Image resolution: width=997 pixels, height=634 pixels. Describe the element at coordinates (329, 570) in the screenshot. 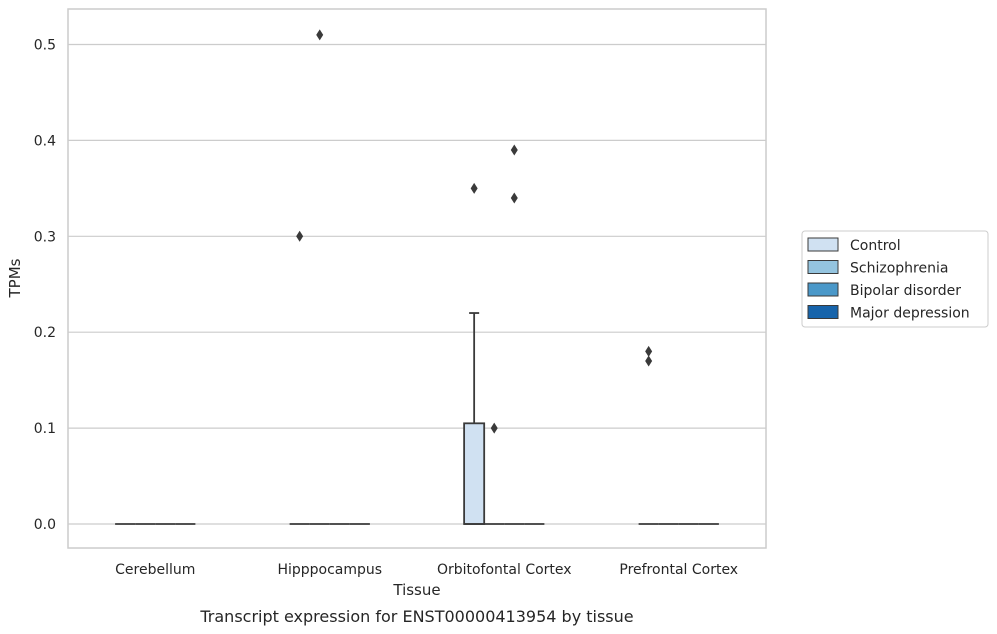

I see `x-tick-label: Hipppocampus` at that location.